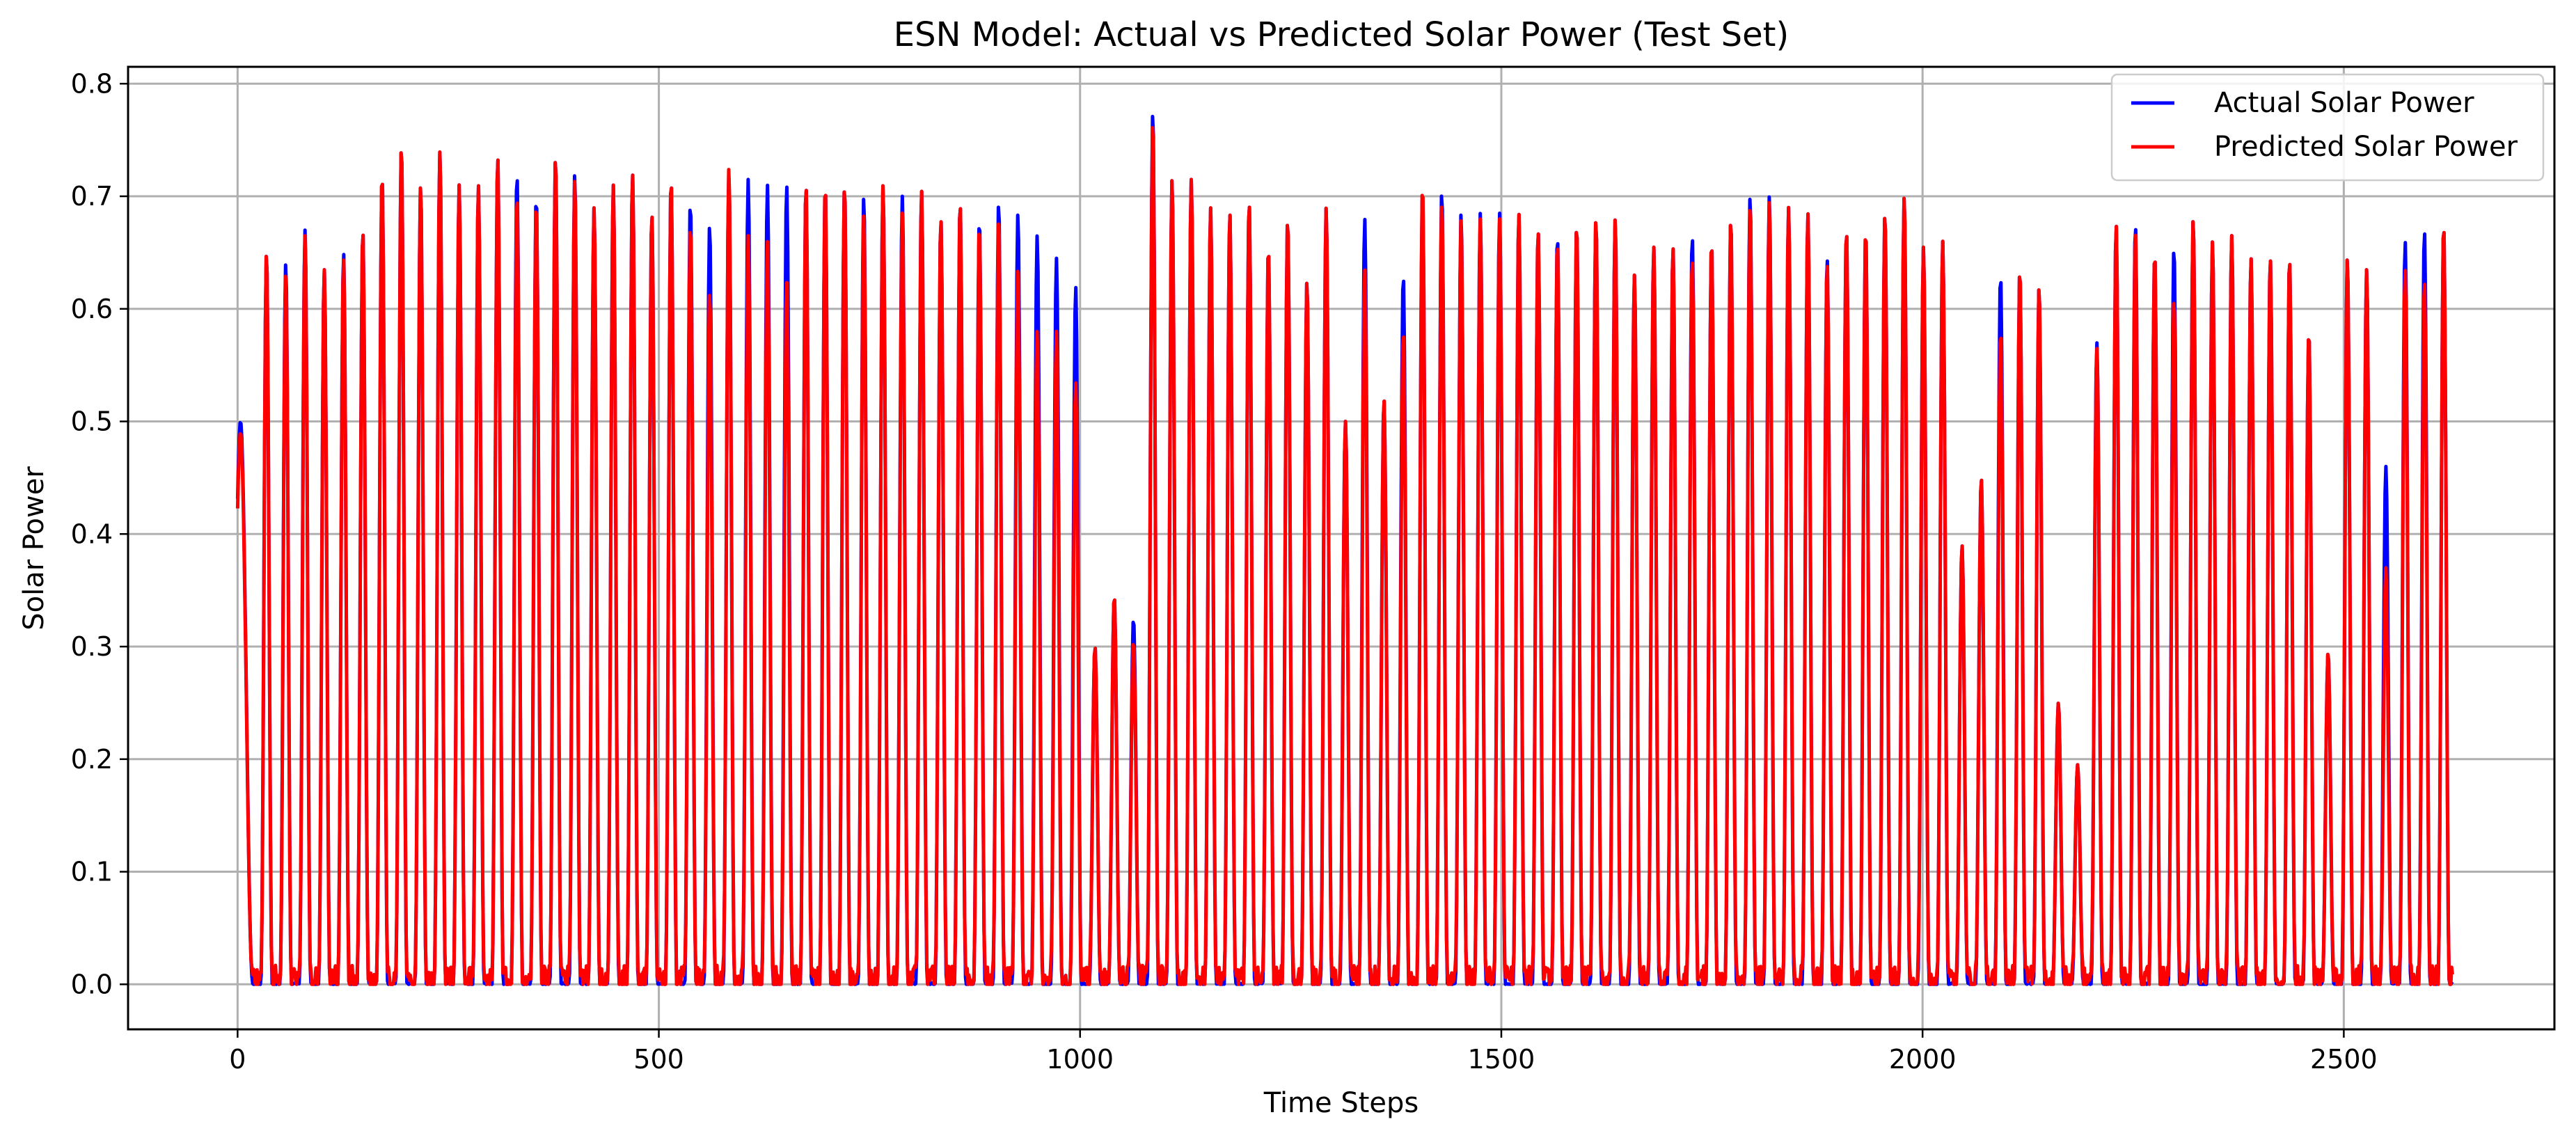 This screenshot has width=2576, height=1140. I want to click on y-tick-label: 0.0, so click(92, 984).